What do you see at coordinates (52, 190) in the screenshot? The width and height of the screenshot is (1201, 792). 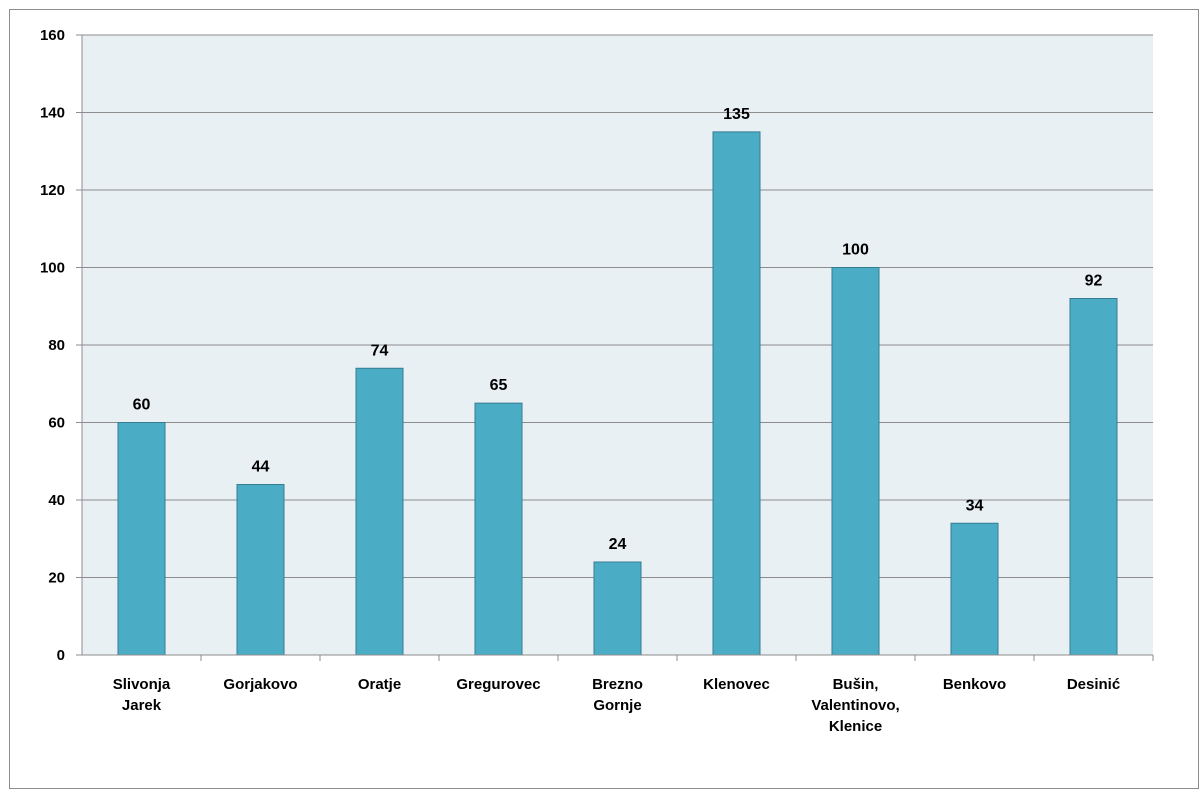 I see `y-tick-label: 120` at bounding box center [52, 190].